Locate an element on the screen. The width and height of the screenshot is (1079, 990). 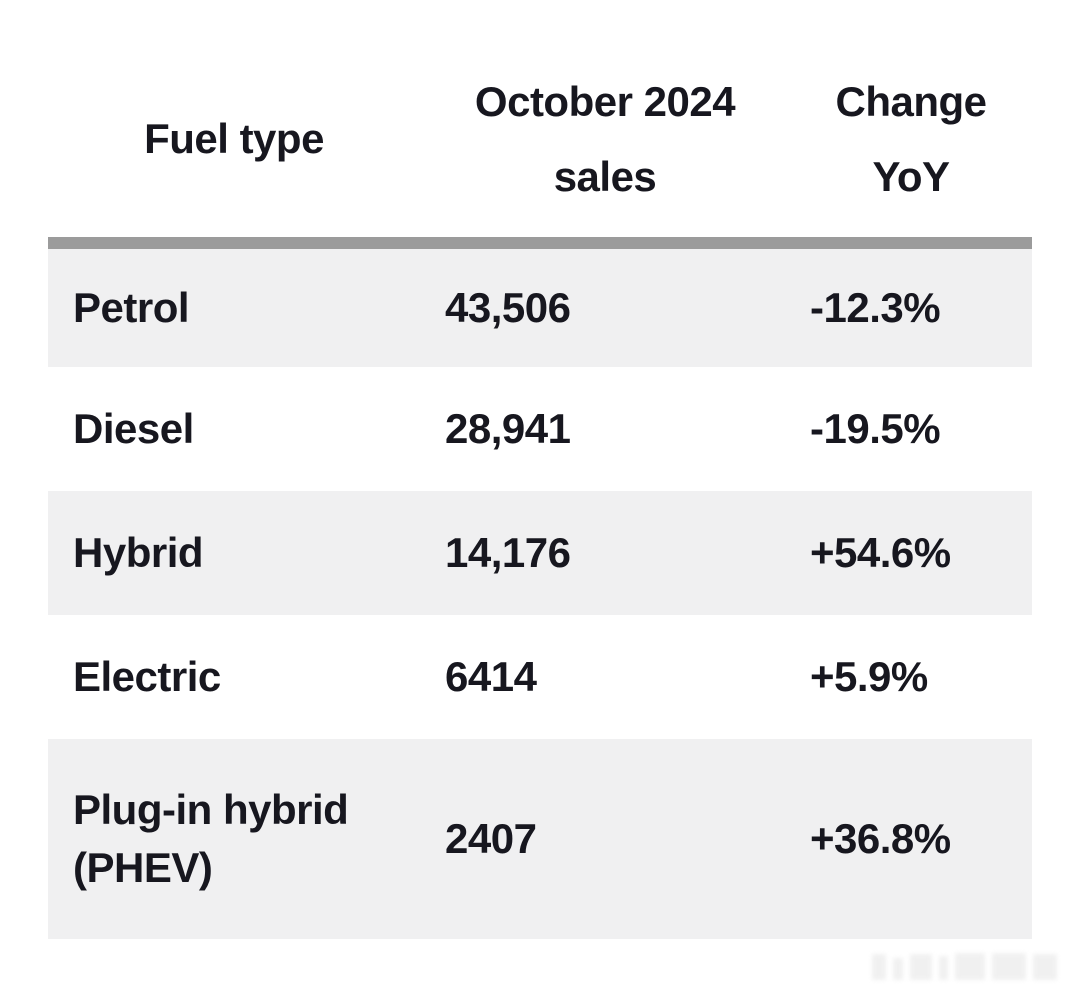
table-row-hybrid: Hybrid 14,176 +54.6% is located at coordinates (540, 553).